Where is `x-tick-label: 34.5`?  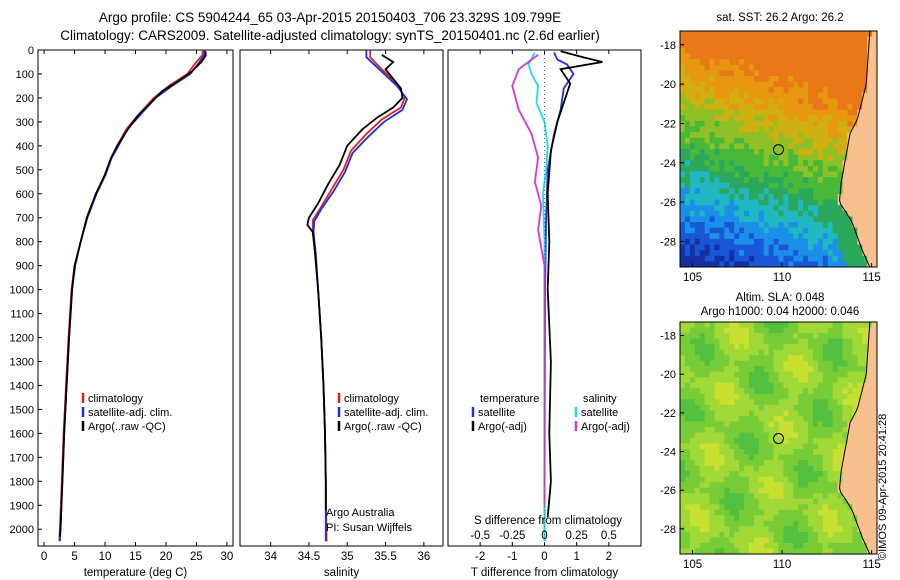 x-tick-label: 34.5 is located at coordinates (309, 557).